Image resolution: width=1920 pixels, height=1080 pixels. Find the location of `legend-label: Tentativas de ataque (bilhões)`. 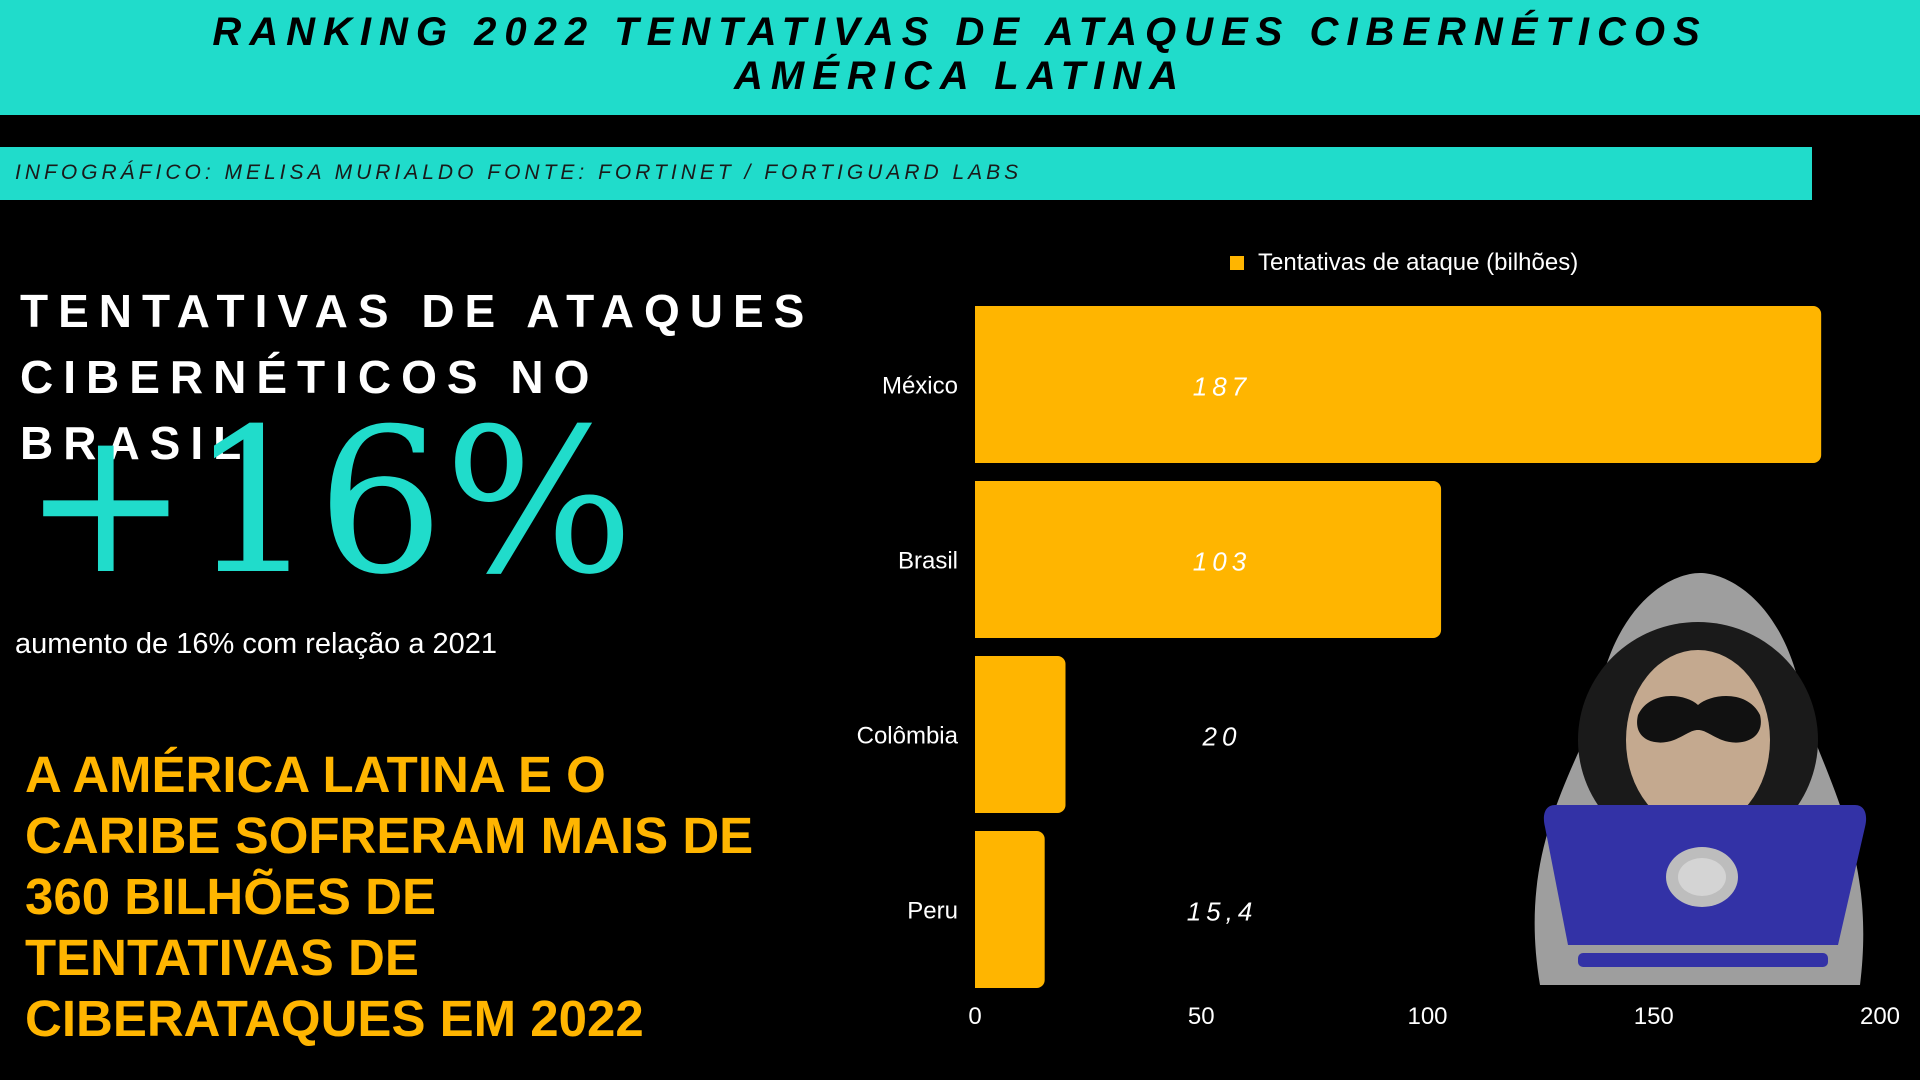

legend-label: Tentativas de ataque (bilhões) is located at coordinates (1418, 262).